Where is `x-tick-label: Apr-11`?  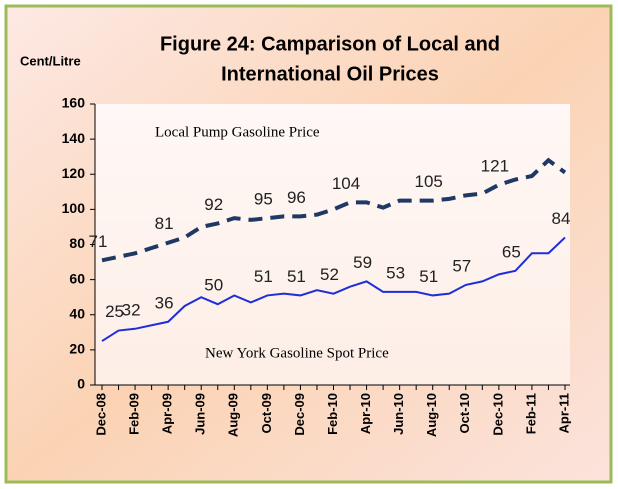 x-tick-label: Apr-11 is located at coordinates (563, 413).